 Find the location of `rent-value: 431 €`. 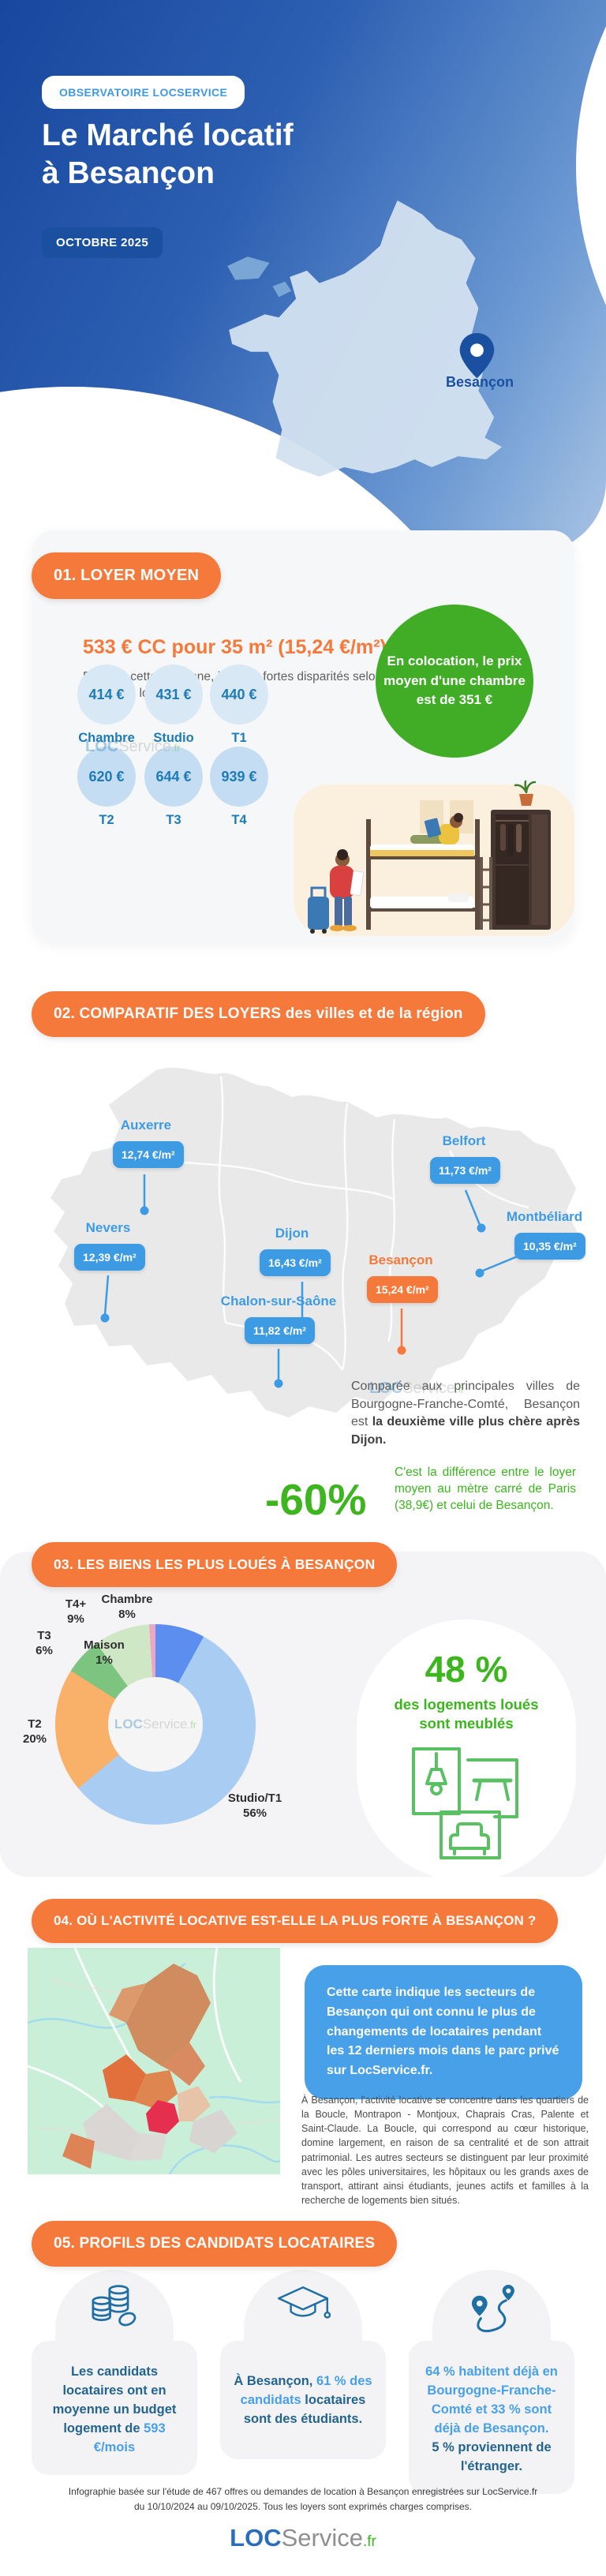

rent-value: 431 € is located at coordinates (173, 694).